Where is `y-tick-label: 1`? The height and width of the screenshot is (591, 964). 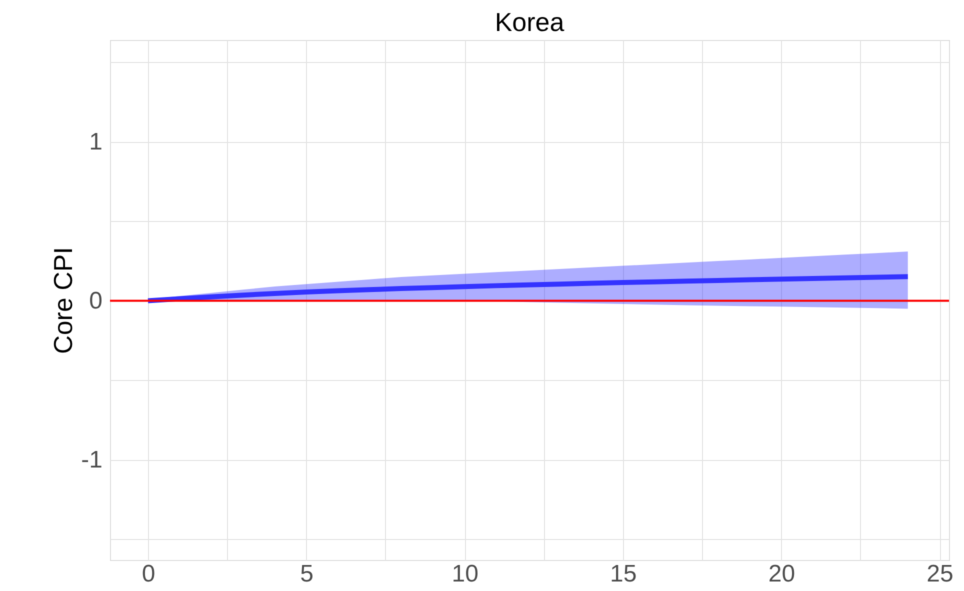
y-tick-label: 1 is located at coordinates (95, 142).